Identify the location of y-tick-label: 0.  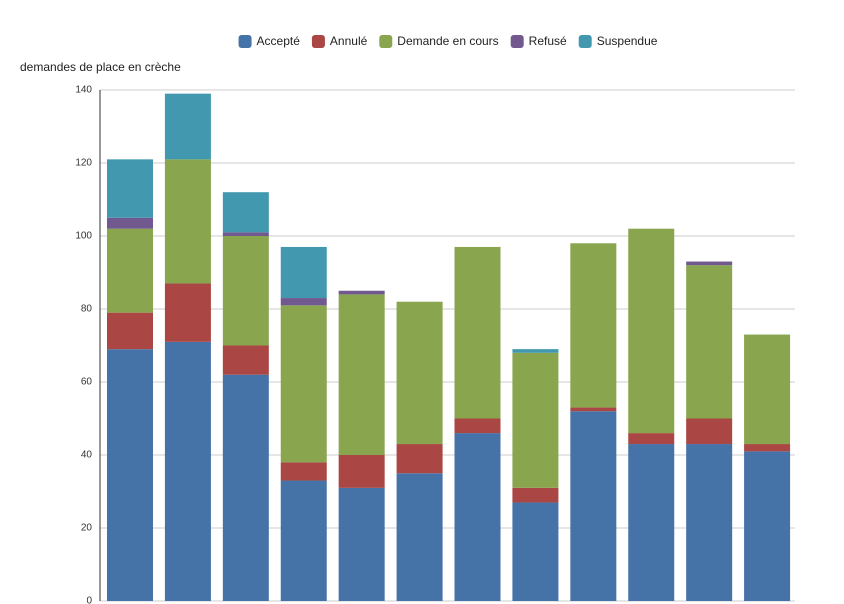
(89, 600).